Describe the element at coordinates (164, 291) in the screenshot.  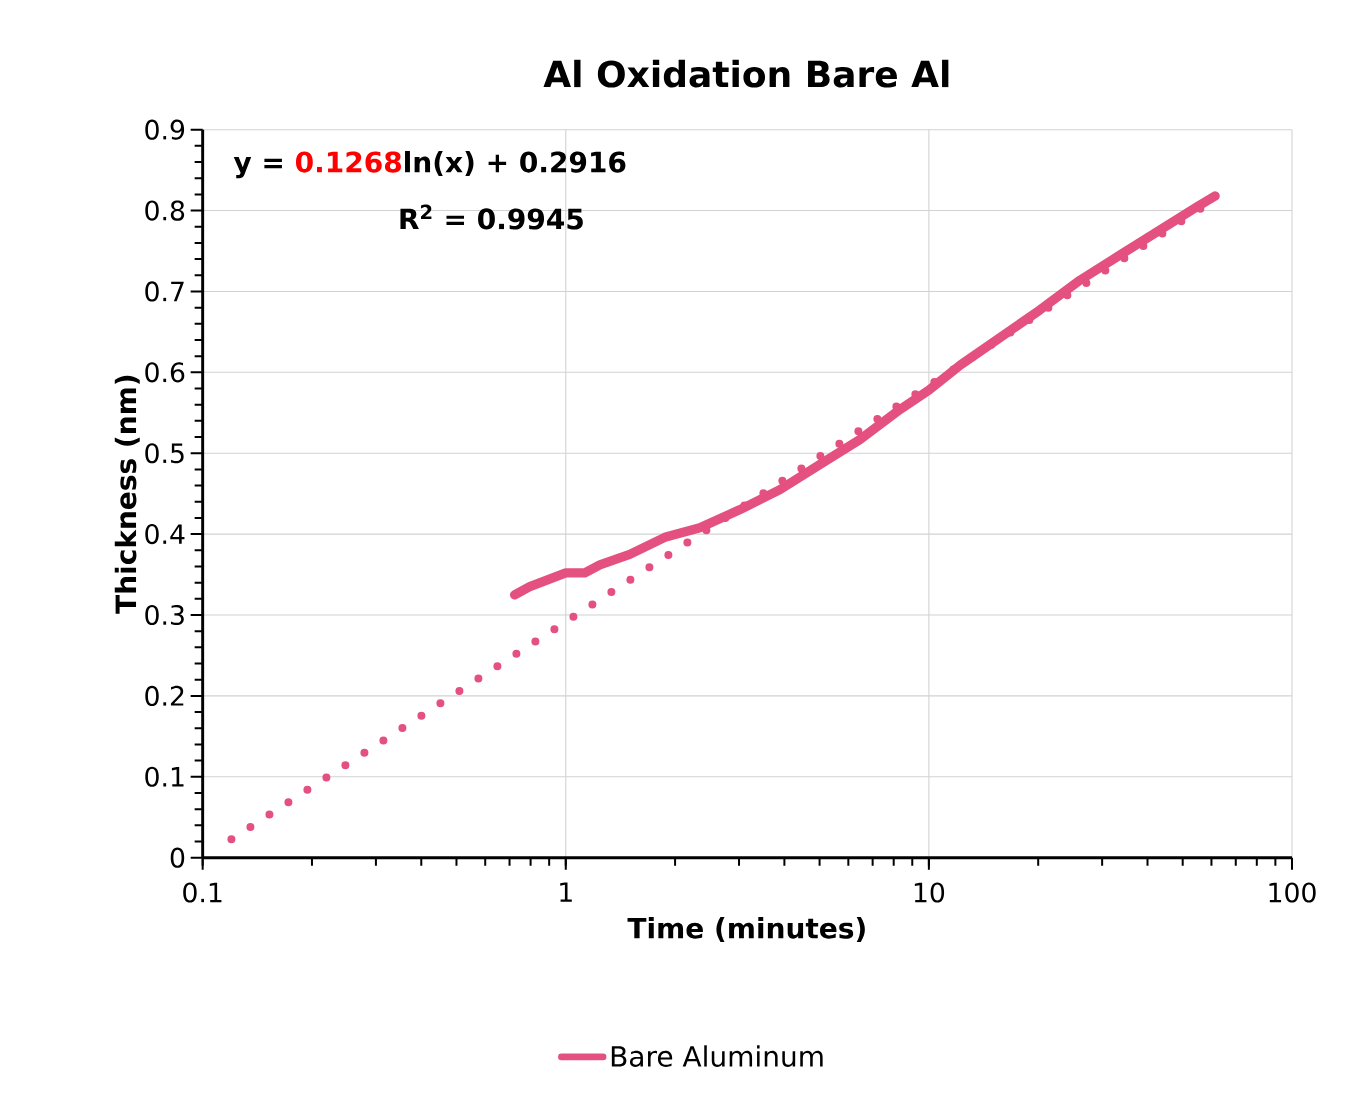
I see `y-tick-label: 0.7` at that location.